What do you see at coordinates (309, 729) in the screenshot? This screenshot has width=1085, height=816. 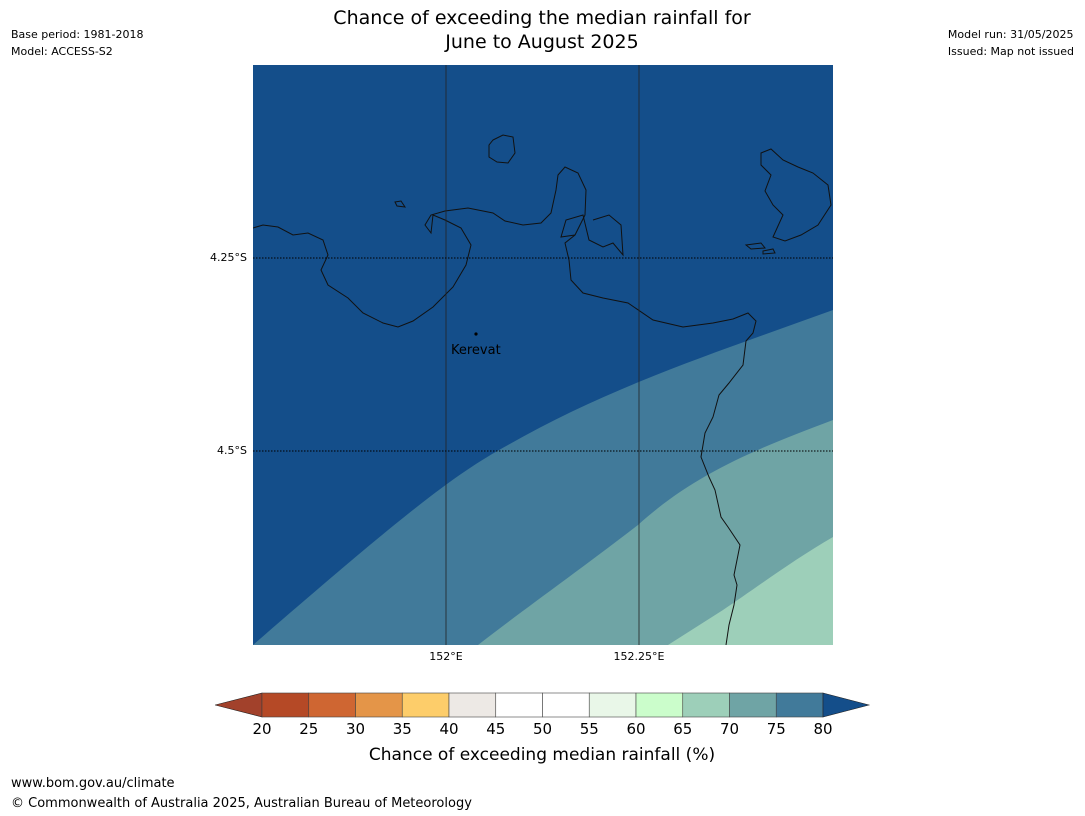 I see `colorbar-tick-label: 25` at bounding box center [309, 729].